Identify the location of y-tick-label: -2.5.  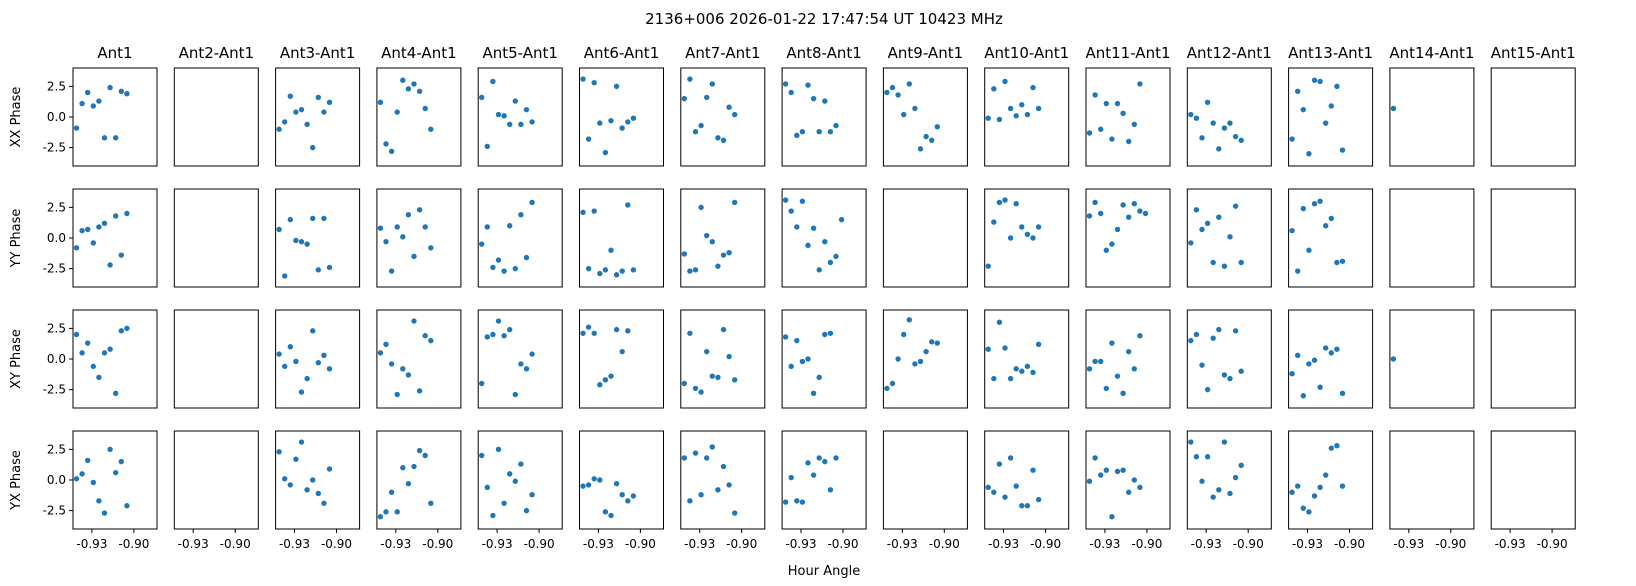
(54, 390).